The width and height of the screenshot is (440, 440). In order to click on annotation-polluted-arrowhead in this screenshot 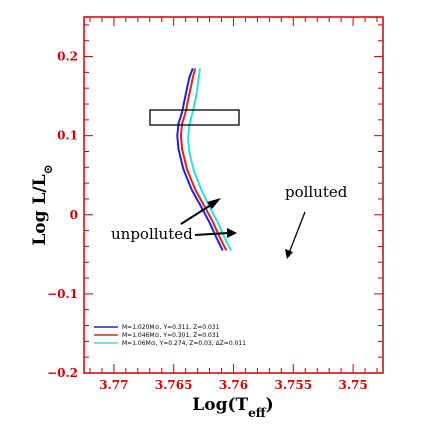, I will do `click(289, 254)`.